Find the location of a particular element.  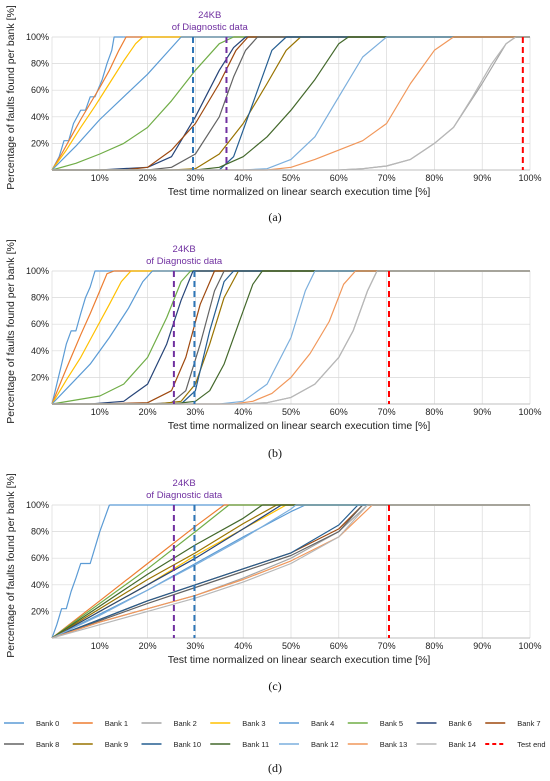

legend-item: Bank 0 is located at coordinates (31, 723).